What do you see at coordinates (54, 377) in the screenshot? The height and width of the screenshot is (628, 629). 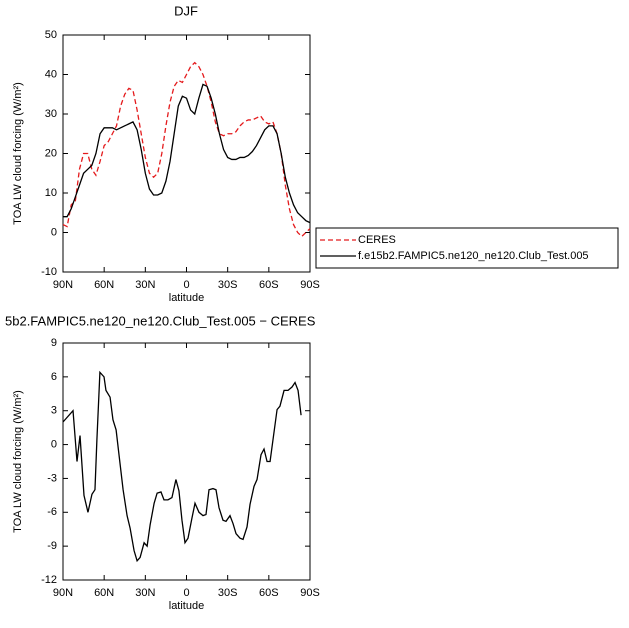 I see `y-tick-label: 6` at bounding box center [54, 377].